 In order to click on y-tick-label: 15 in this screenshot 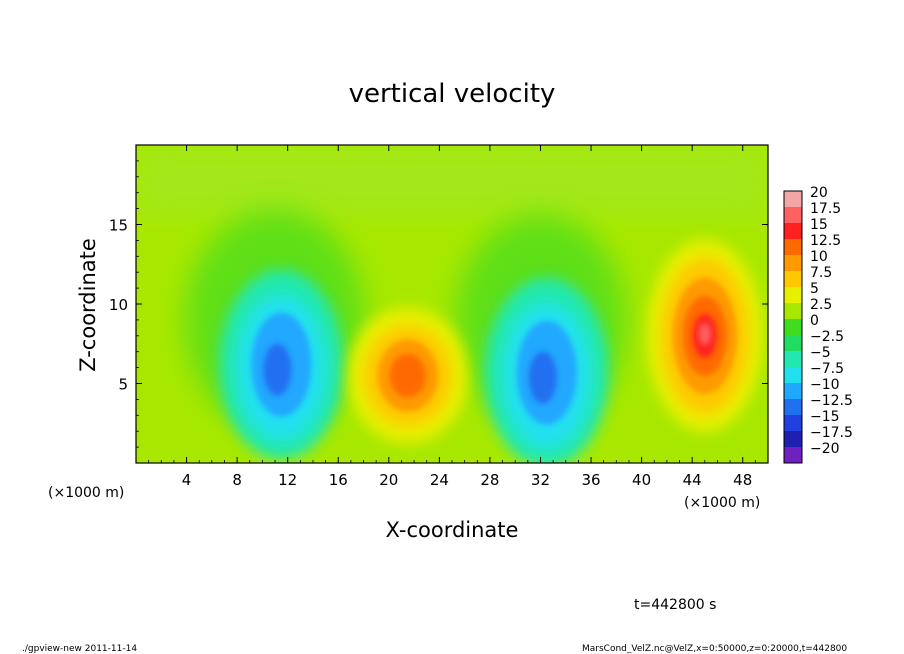, I will do `click(118, 226)`.